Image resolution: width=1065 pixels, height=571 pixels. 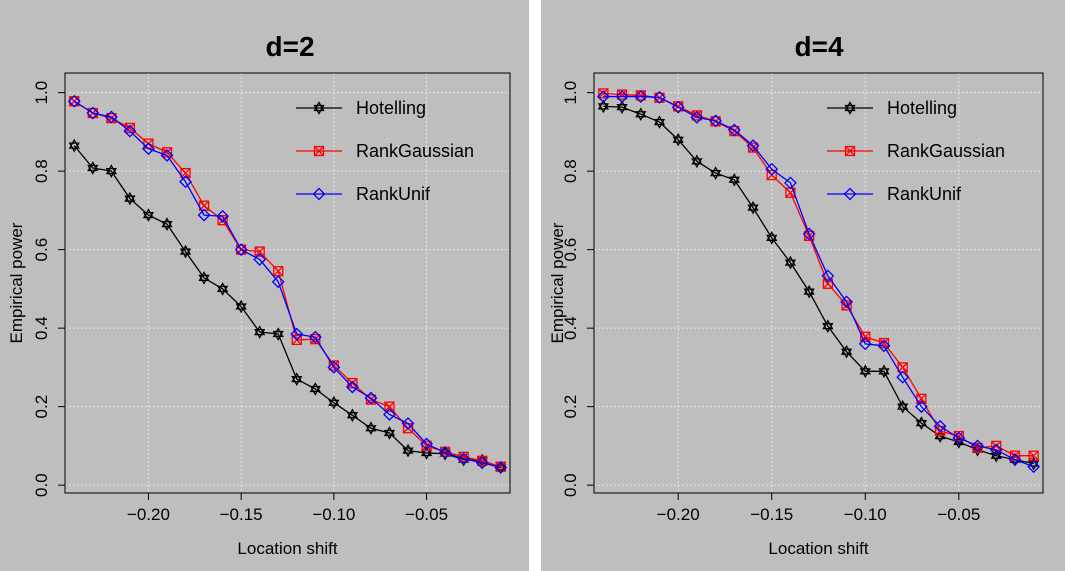 I want to click on chart-title: d=2, so click(x=289, y=46).